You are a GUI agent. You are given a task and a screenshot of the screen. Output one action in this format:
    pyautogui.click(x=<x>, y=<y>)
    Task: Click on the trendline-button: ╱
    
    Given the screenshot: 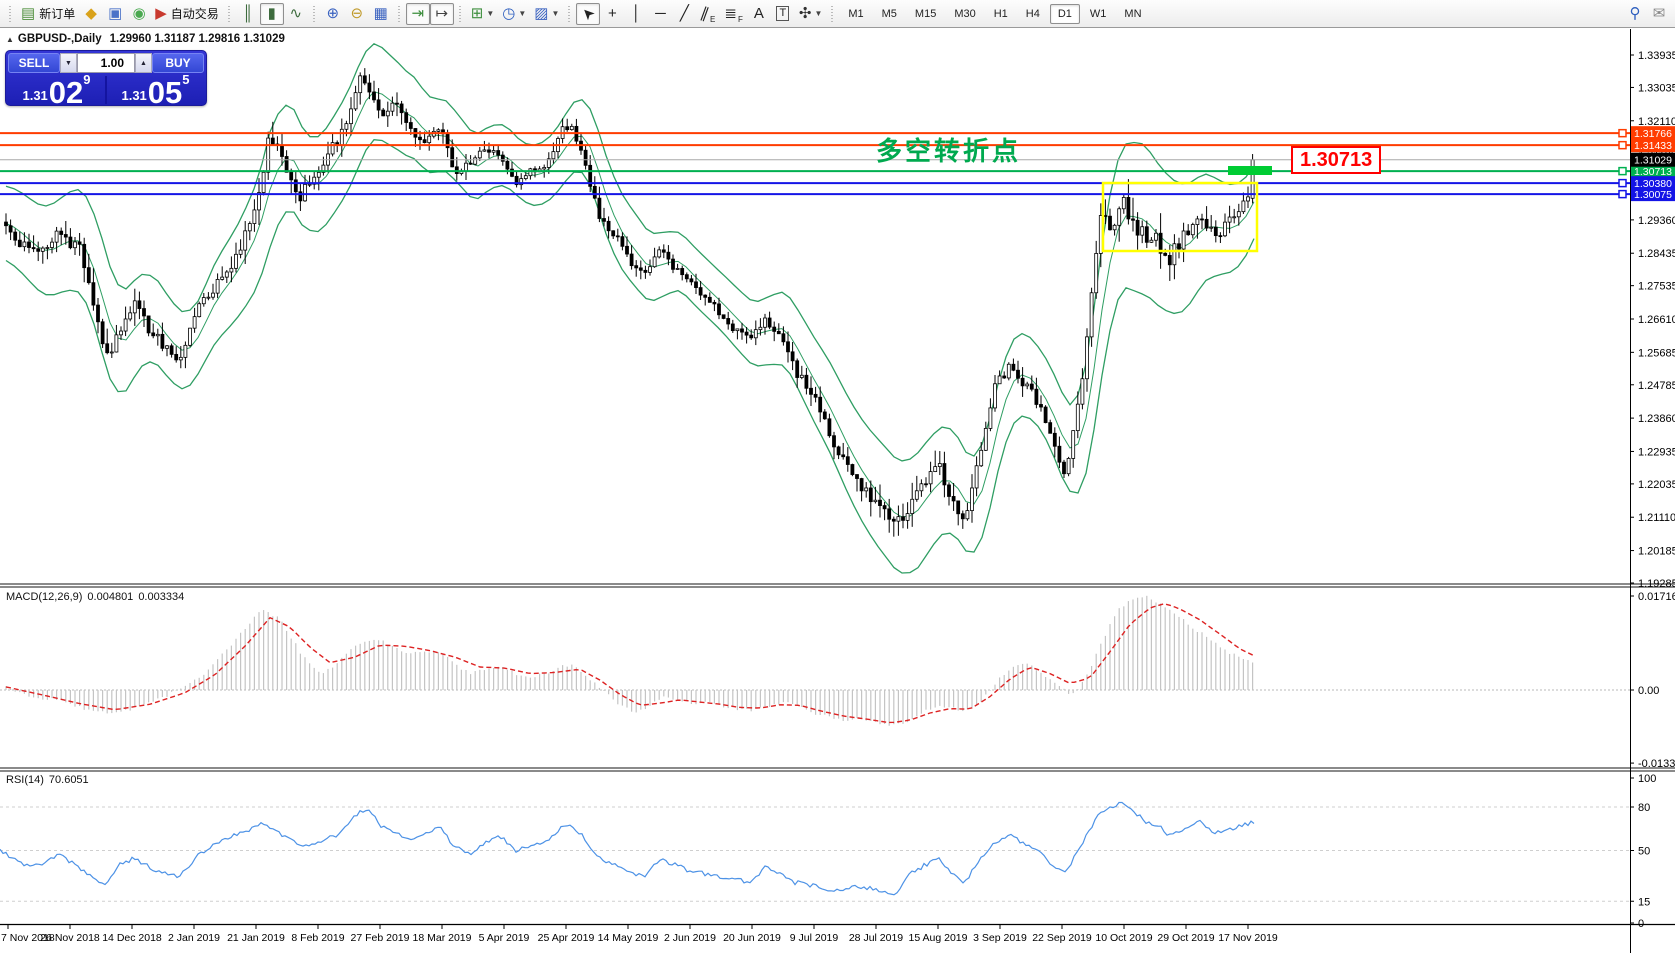 What is the action you would take?
    pyautogui.click(x=684, y=14)
    